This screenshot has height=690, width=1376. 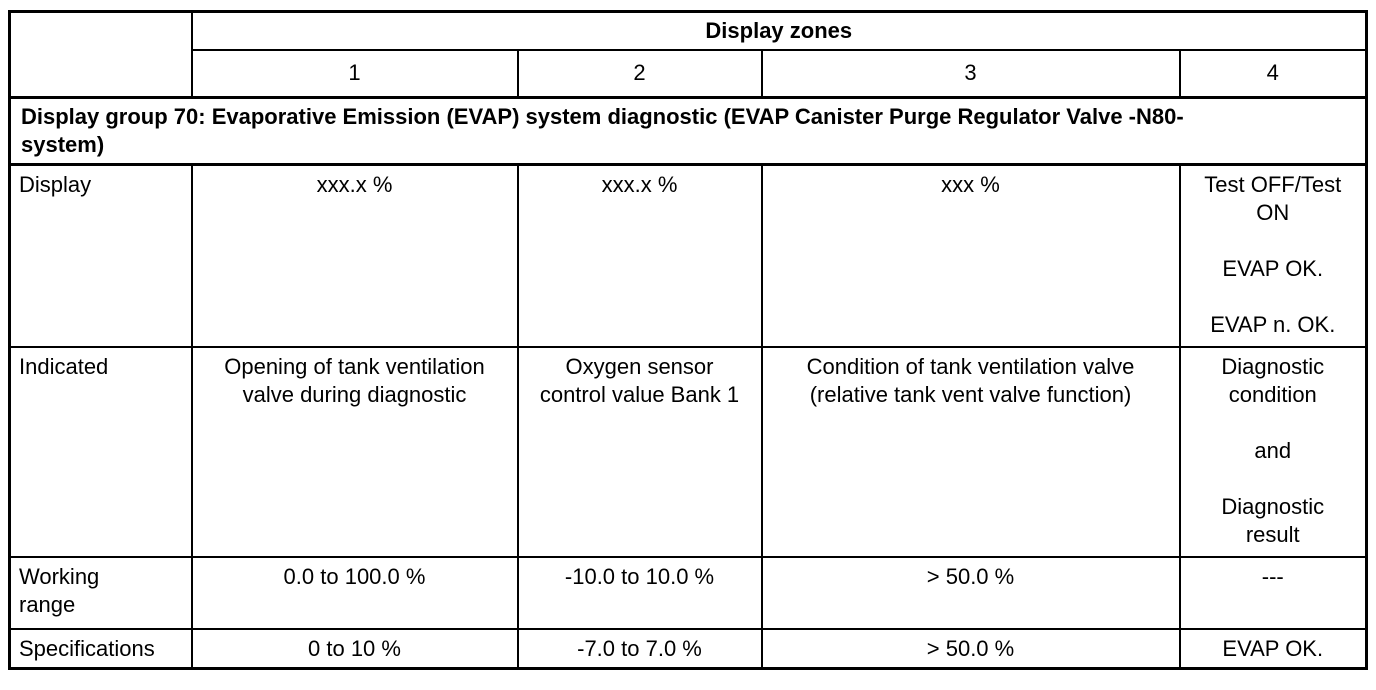 What do you see at coordinates (1273, 592) in the screenshot?
I see `working-range-zone4-value: ---` at bounding box center [1273, 592].